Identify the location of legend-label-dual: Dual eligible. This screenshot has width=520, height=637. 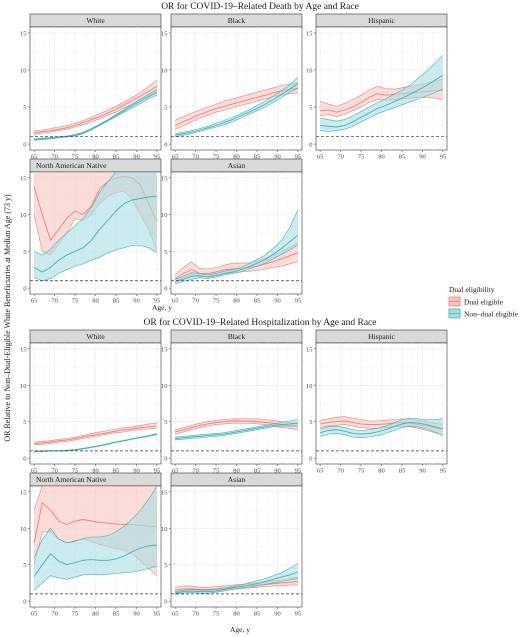
(484, 302).